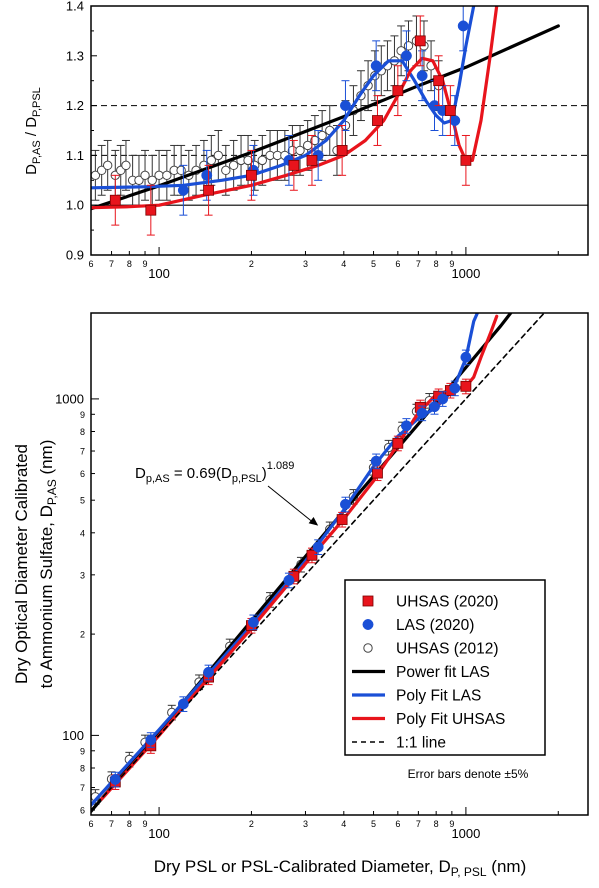 Image resolution: width=599 pixels, height=888 pixels. What do you see at coordinates (77, 603) in the screenshot?
I see `y-axis-ticks: 100 1000 6 7 8 9 2 3 4 5 6 7 8 9` at bounding box center [77, 603].